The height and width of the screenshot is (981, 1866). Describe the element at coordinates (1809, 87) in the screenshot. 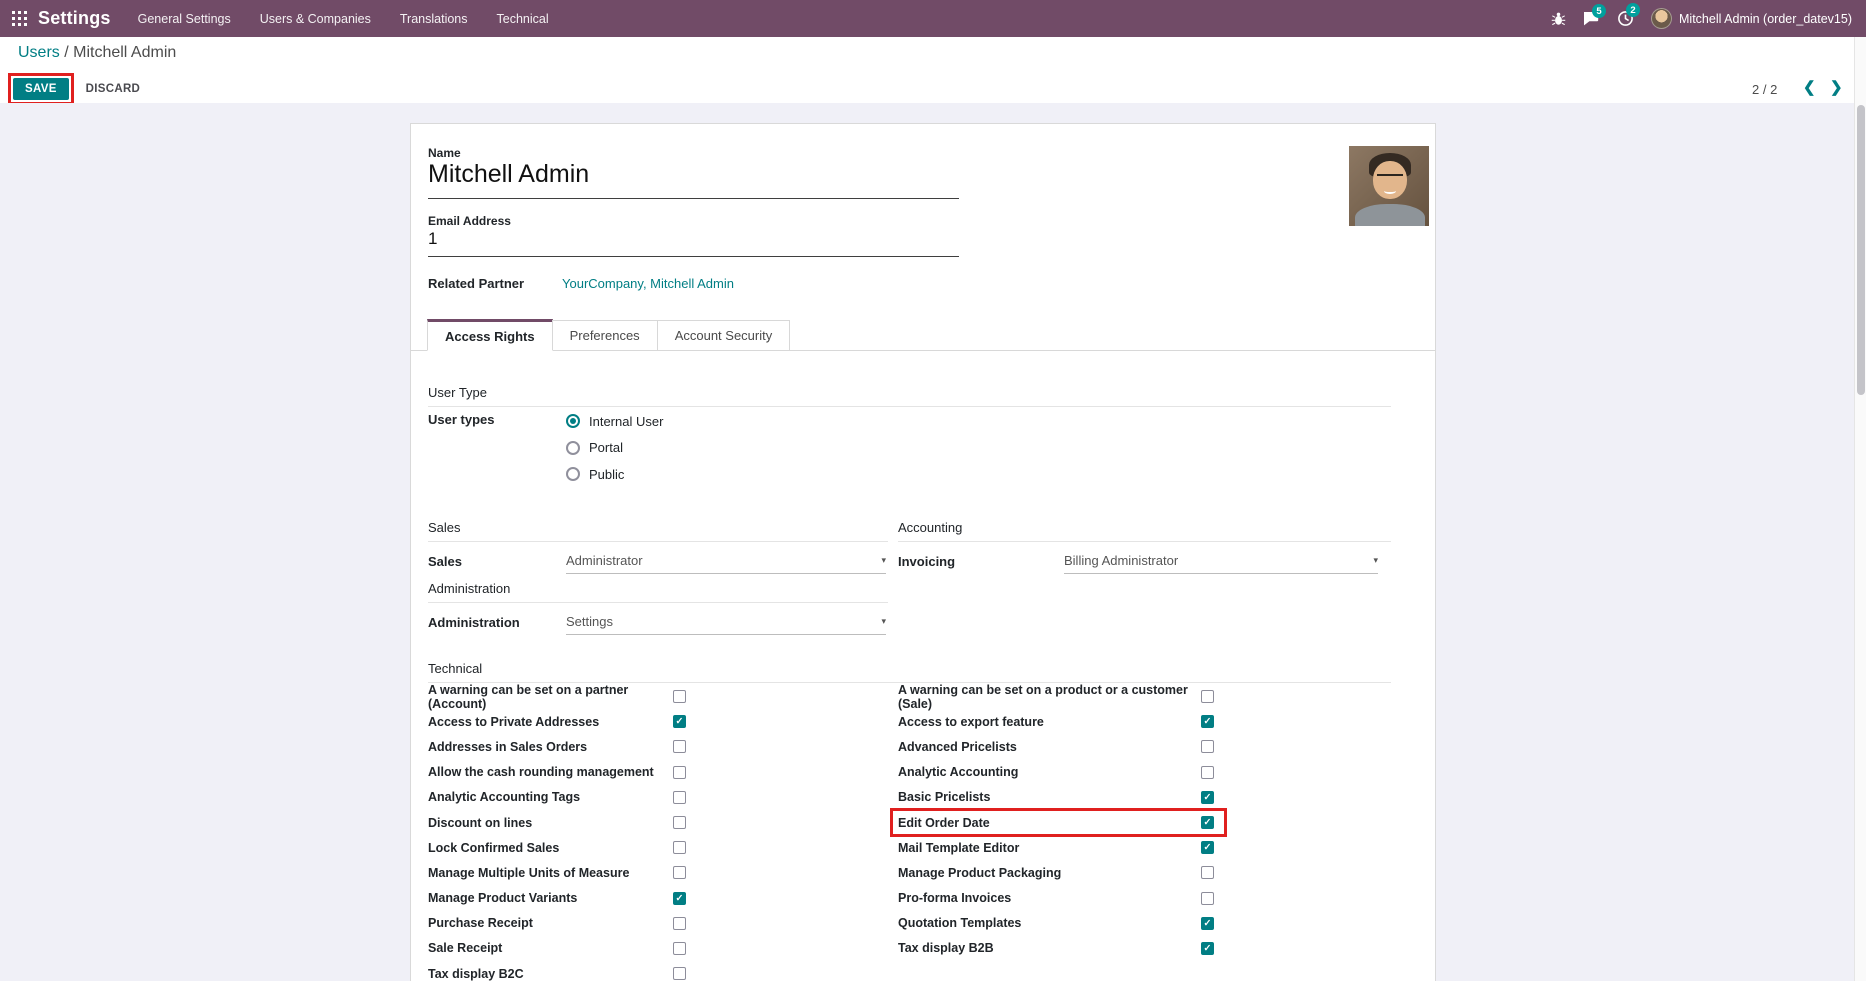

I see `pager-previous-icon: ❮` at that location.